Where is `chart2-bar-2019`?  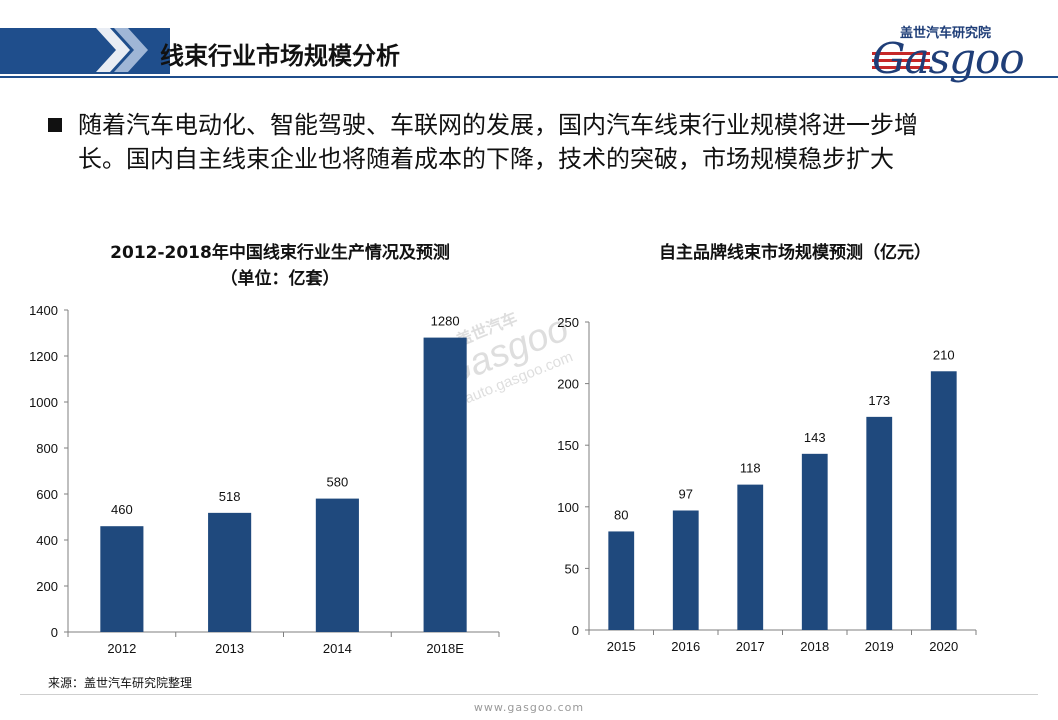 chart2-bar-2019 is located at coordinates (879, 523).